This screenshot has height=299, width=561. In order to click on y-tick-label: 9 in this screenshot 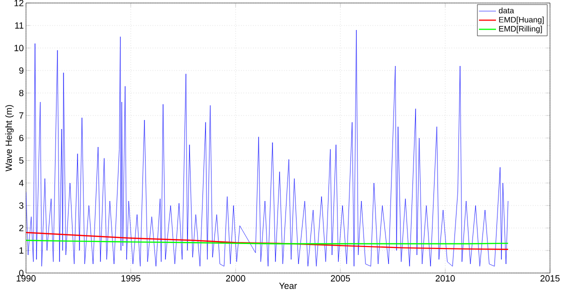, I will do `click(21, 70)`.